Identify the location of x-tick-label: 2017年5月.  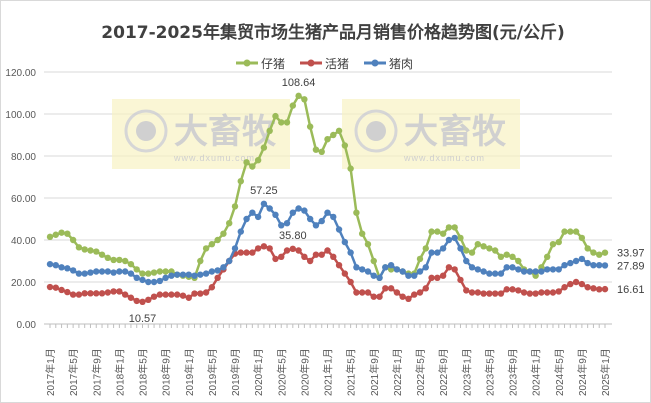
(73, 372).